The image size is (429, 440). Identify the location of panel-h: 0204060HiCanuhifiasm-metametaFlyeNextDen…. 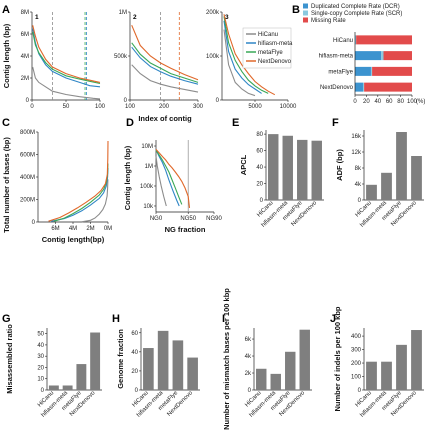
(158, 373).